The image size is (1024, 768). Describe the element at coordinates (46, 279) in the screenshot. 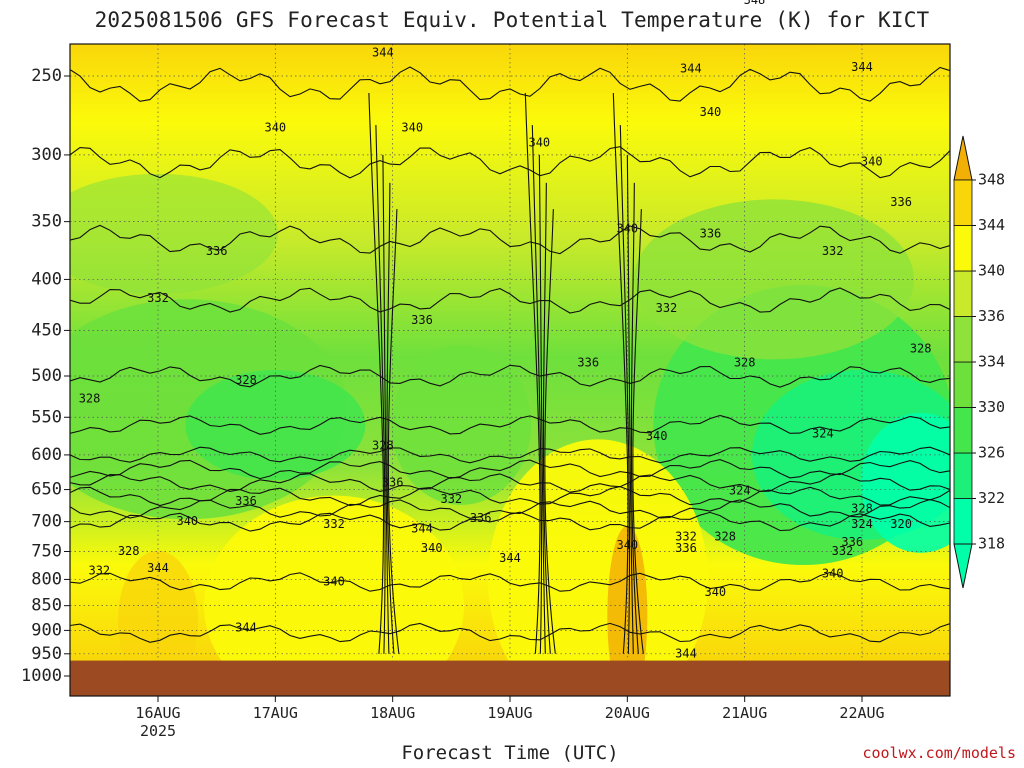

I see `y-tick-label: 400` at that location.